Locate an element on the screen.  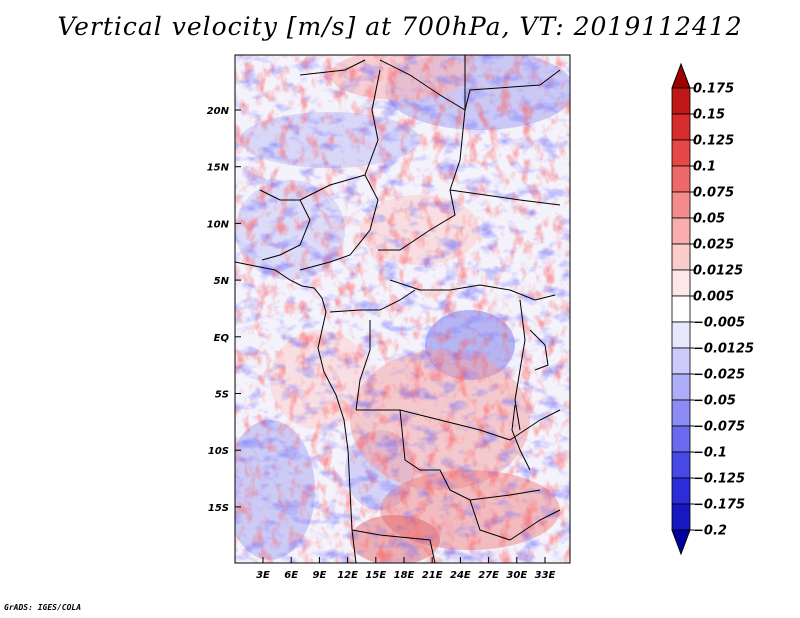
colorbar-label: 0.025 is located at coordinates (713, 245).